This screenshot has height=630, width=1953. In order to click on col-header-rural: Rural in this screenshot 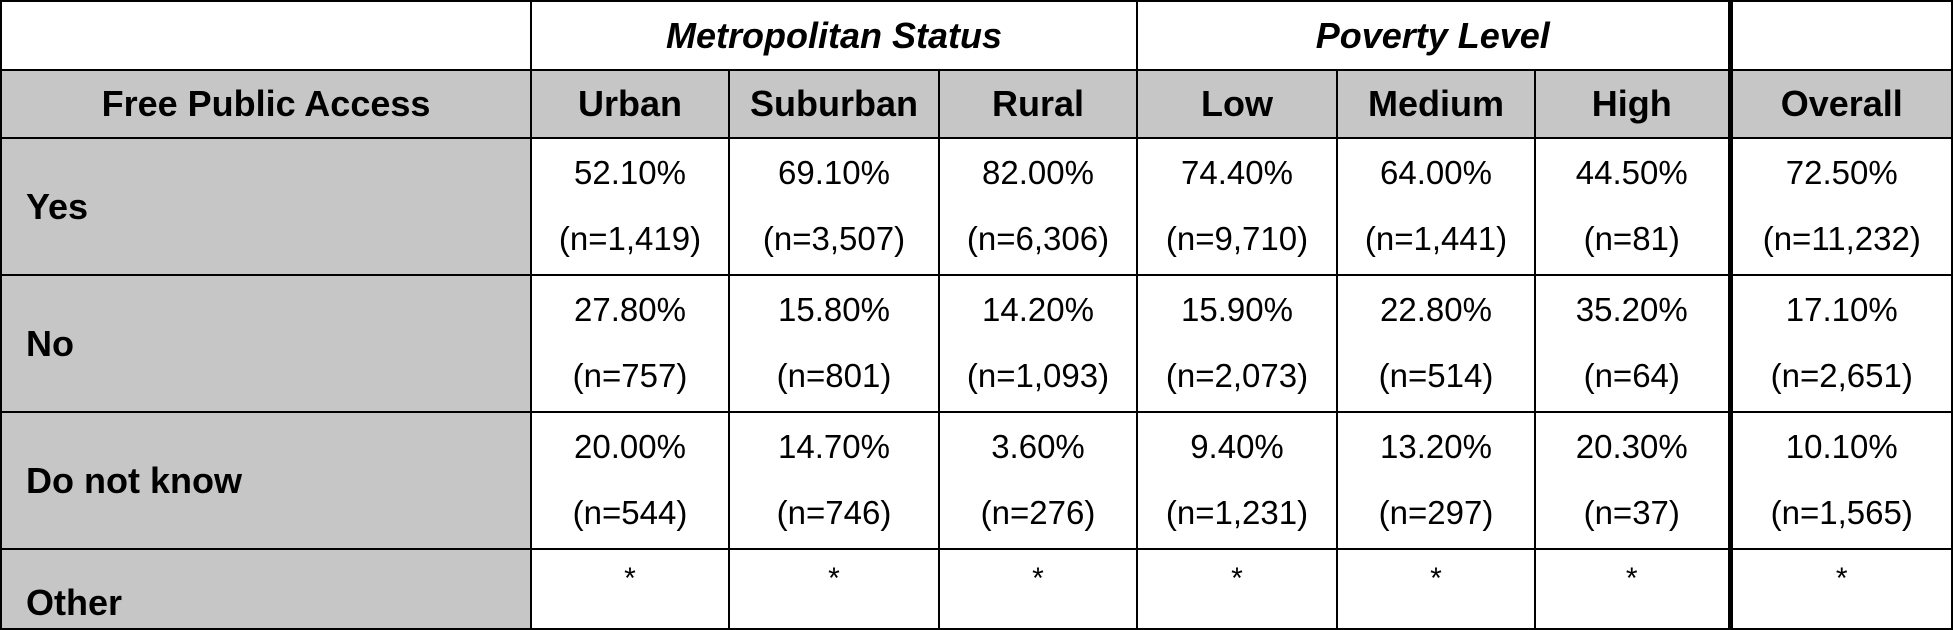, I will do `click(1038, 104)`.